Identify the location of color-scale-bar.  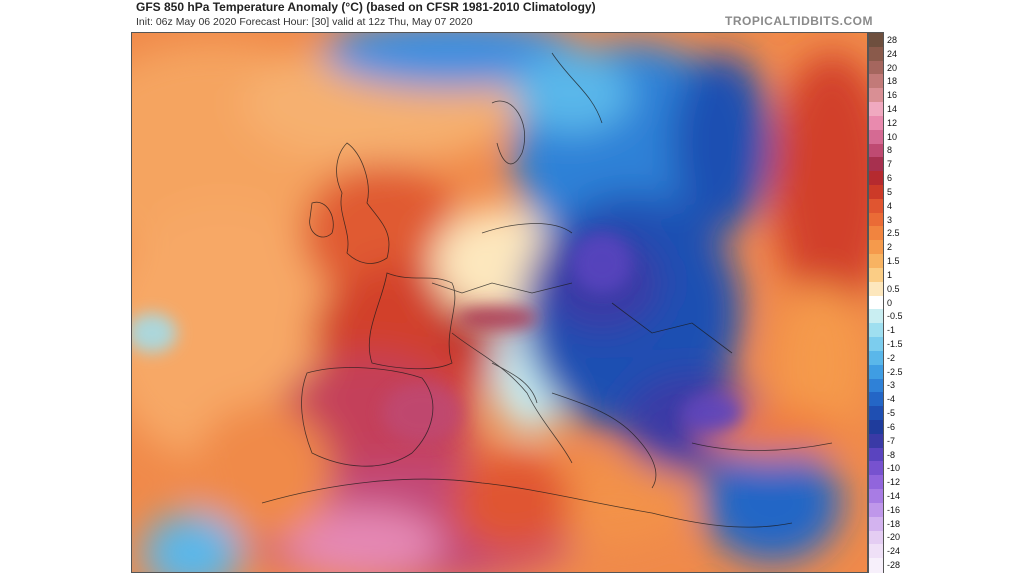
(876, 302).